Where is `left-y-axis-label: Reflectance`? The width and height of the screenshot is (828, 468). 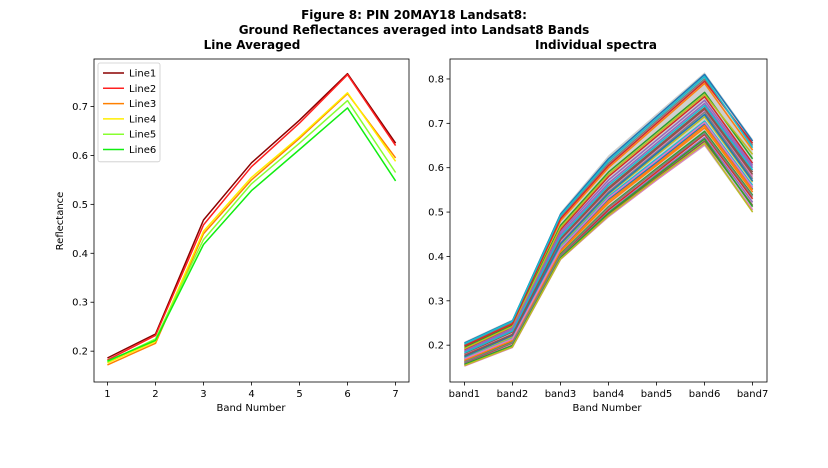 left-y-axis-label: Reflectance is located at coordinates (60, 221).